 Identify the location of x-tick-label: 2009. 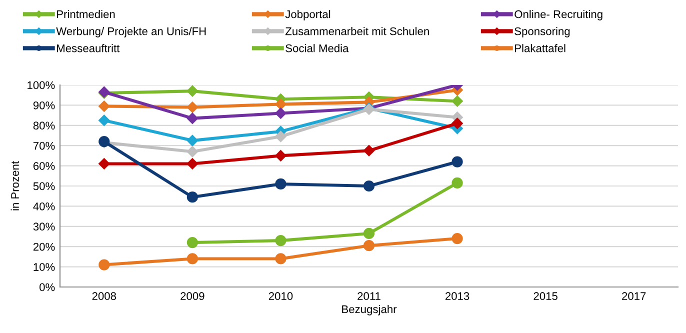
(192, 296).